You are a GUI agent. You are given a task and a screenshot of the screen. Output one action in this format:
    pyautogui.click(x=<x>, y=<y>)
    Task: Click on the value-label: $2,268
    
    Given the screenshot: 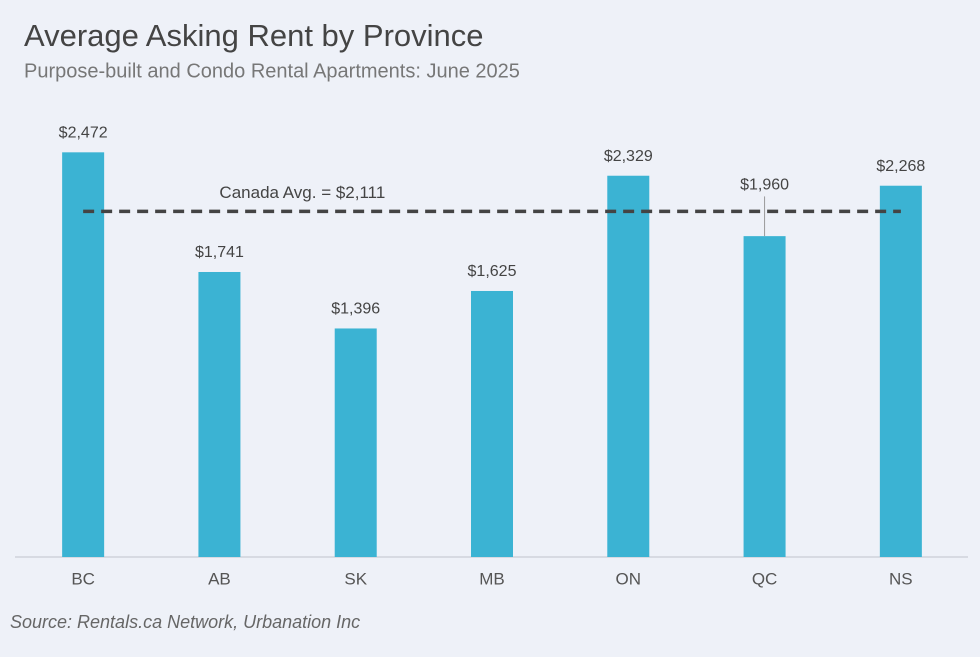 What is the action you would take?
    pyautogui.click(x=900, y=166)
    